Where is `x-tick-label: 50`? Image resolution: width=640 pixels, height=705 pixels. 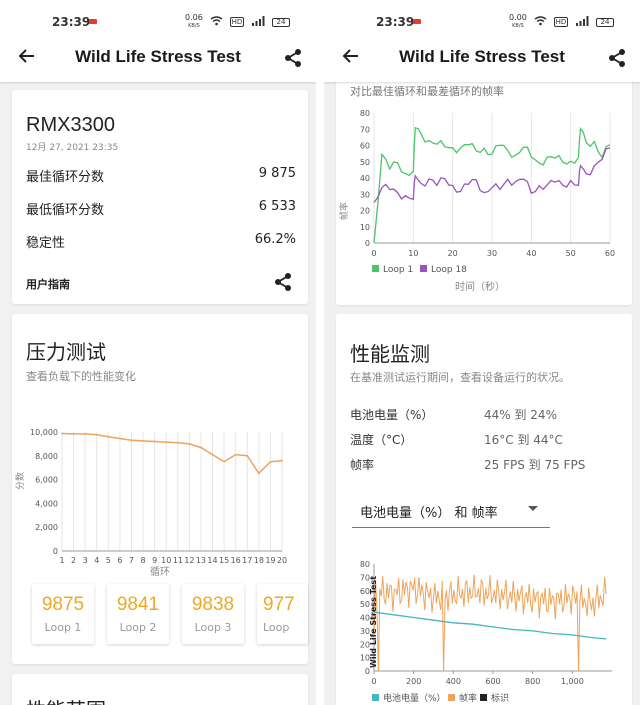 x-tick-label: 50 is located at coordinates (571, 253).